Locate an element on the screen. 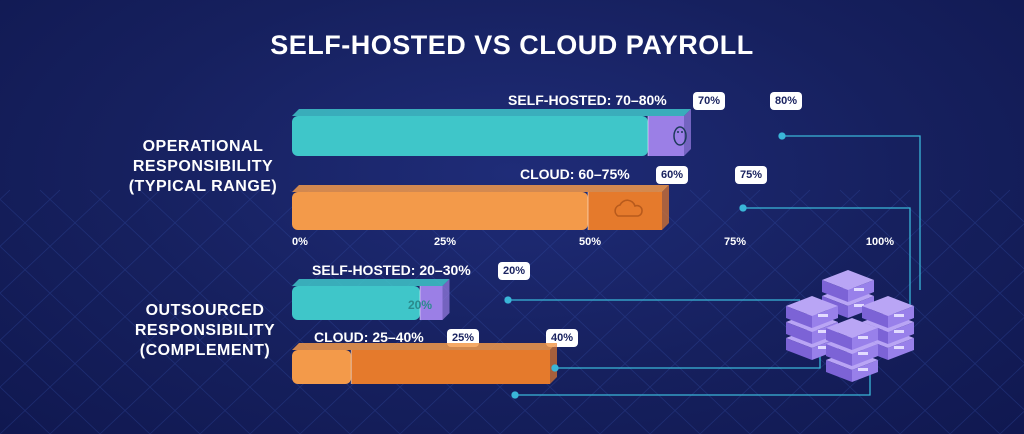 The image size is (1024, 434). chart-title: SELF-HOSTED VS CLOUD PAYROLL is located at coordinates (512, 45).